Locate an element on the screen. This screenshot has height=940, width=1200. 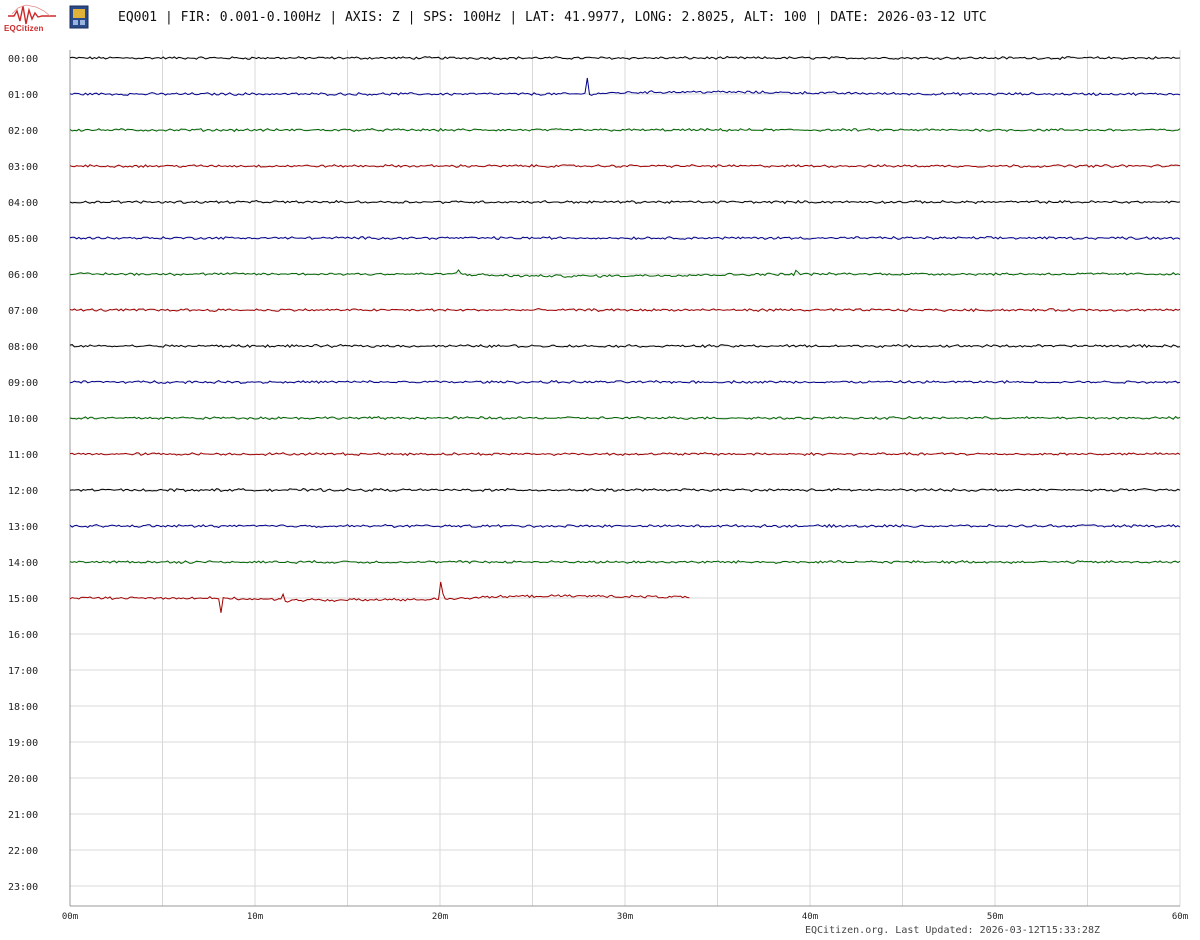
x-tick-label: 00m is located at coordinates (70, 917).